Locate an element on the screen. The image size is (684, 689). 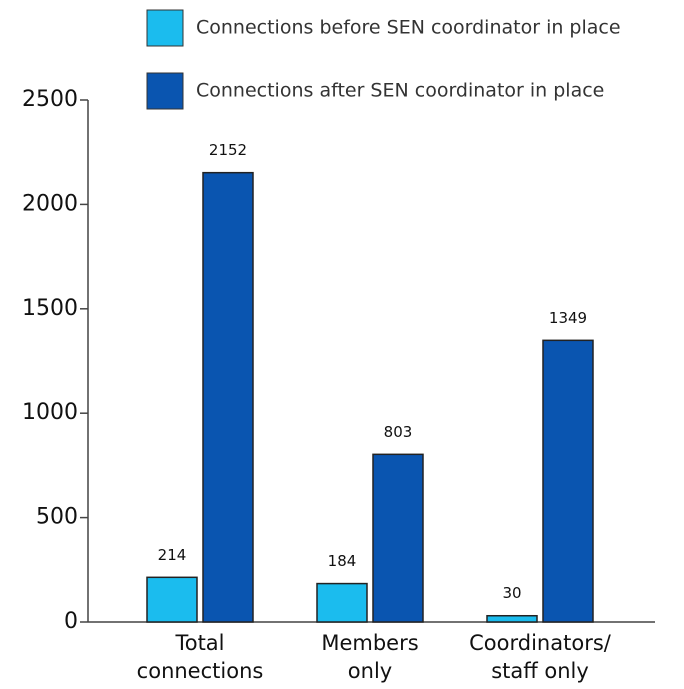
value-label: 184 is located at coordinates (342, 561).